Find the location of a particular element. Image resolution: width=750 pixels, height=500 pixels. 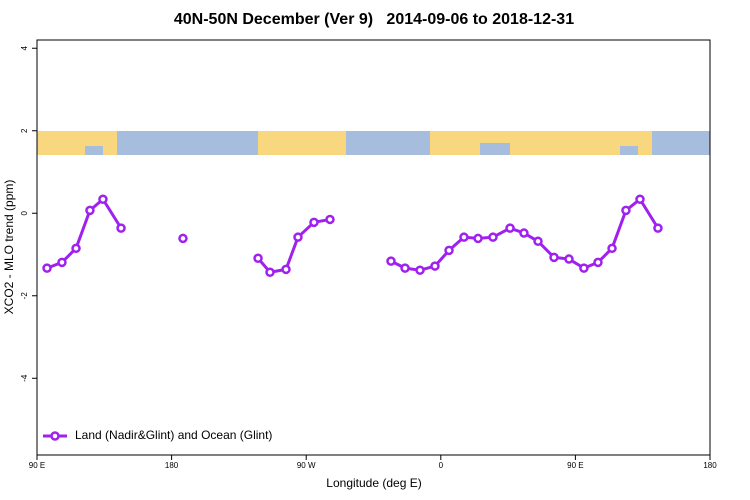

y-tick-label: 0 is located at coordinates (24, 212).